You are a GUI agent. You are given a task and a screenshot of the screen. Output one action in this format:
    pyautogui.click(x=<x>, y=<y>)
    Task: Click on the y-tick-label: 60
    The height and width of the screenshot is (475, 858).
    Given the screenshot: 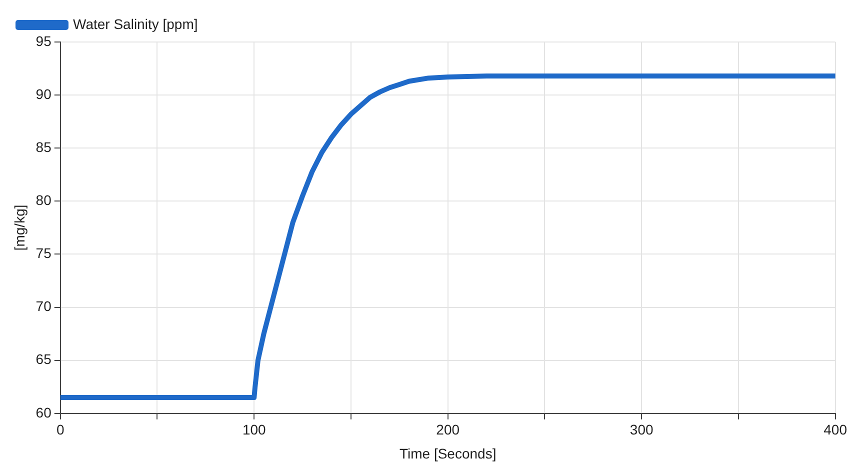 What is the action you would take?
    pyautogui.click(x=44, y=412)
    